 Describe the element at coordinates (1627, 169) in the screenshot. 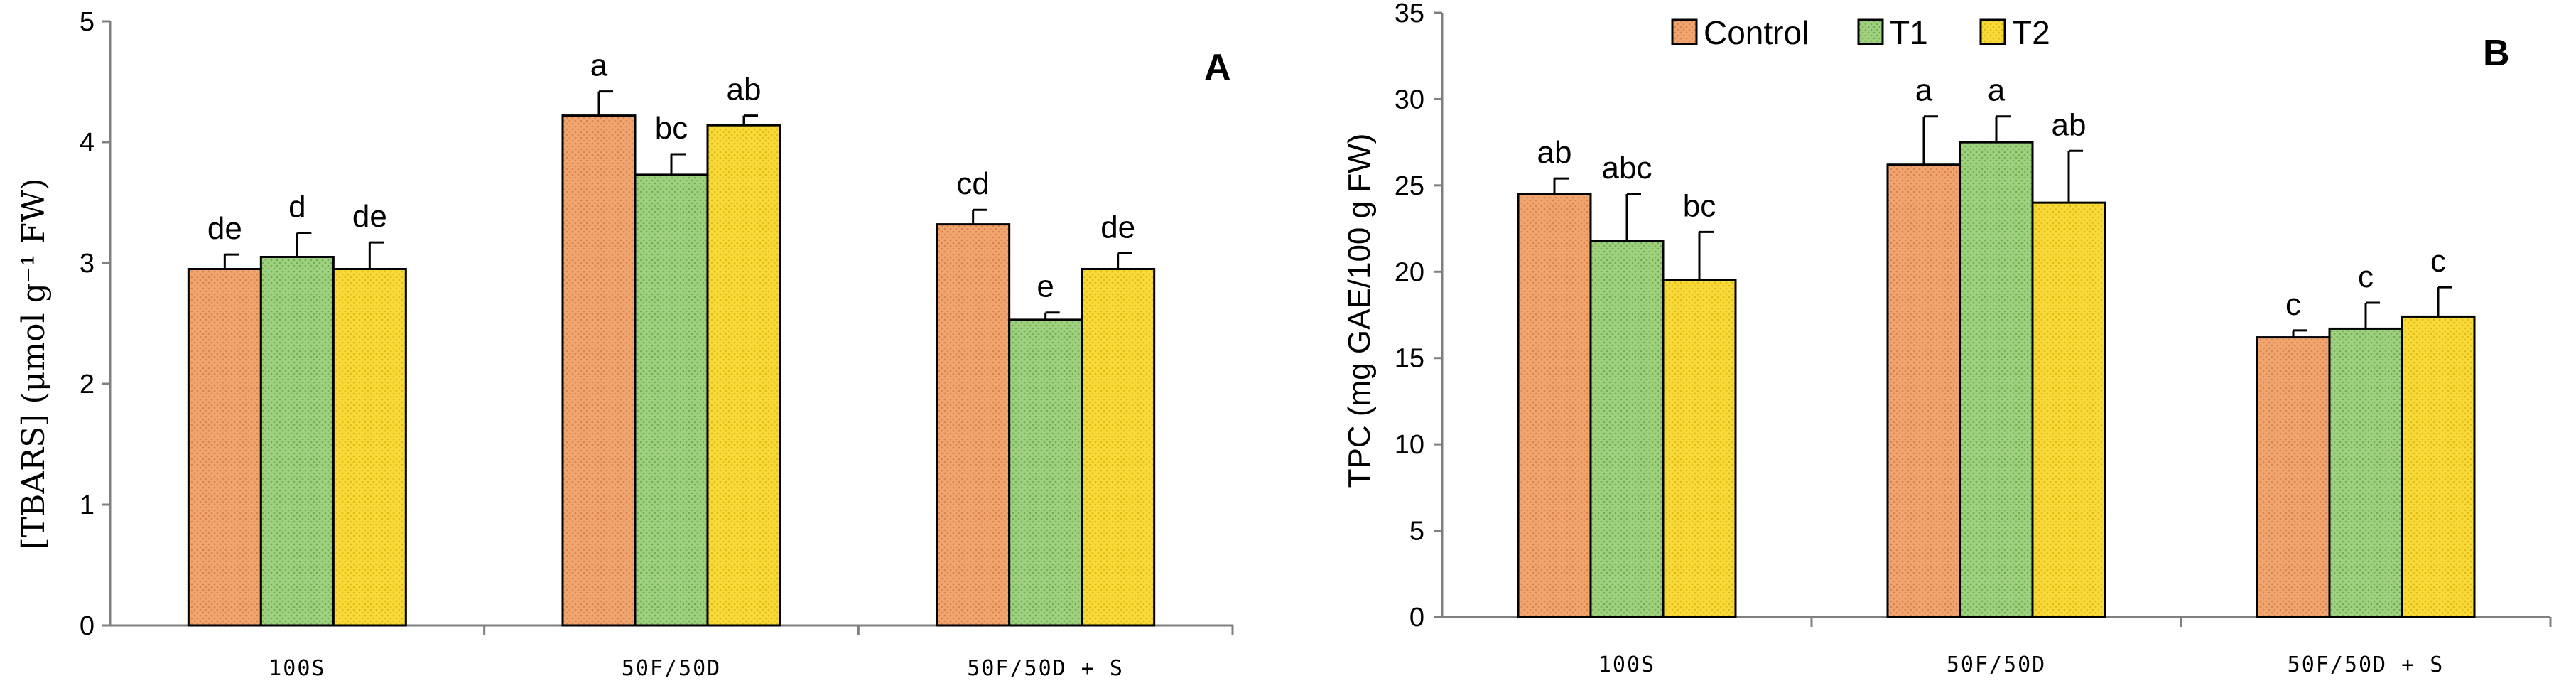

I see `significance-letter: abc` at that location.